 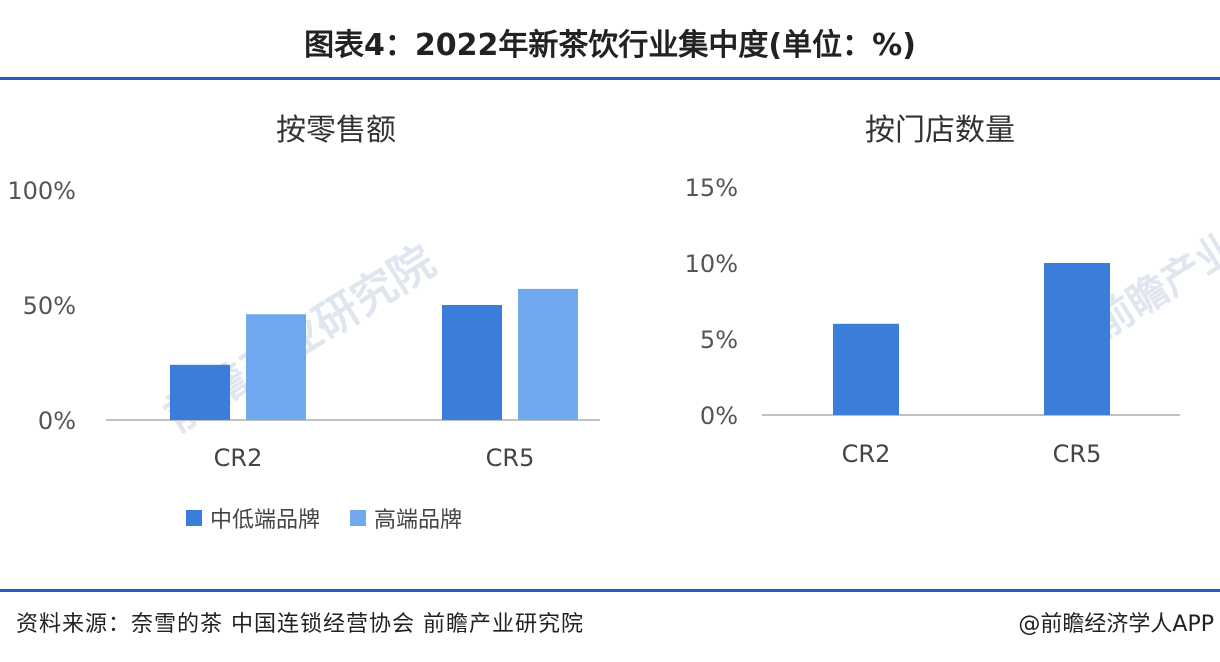 What do you see at coordinates (472, 362) in the screenshot?
I see `retail-bar-cr5-s1` at bounding box center [472, 362].